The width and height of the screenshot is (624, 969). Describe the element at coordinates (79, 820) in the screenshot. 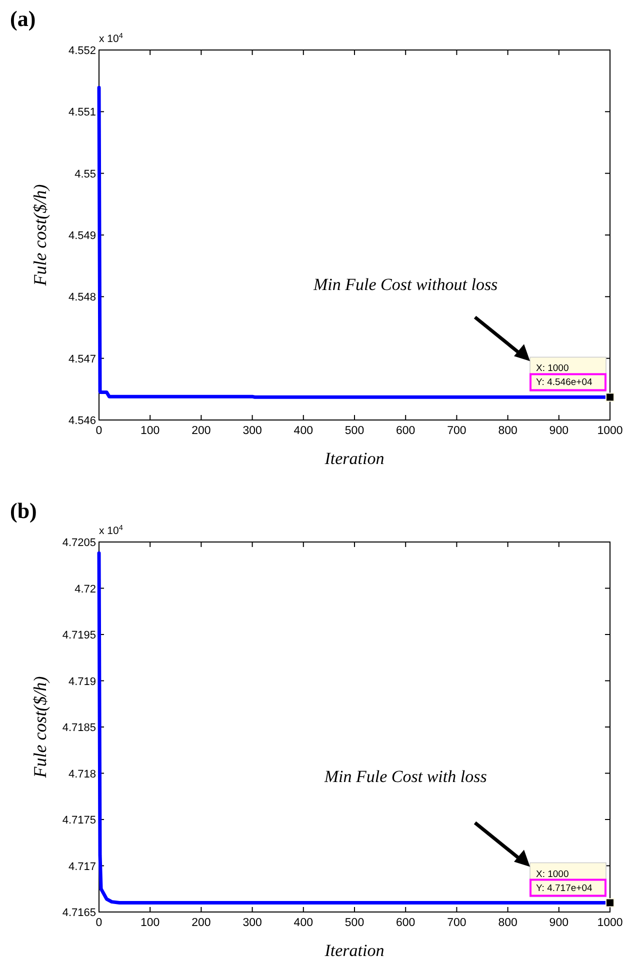

I see `y-tick-label: 4.7175` at that location.